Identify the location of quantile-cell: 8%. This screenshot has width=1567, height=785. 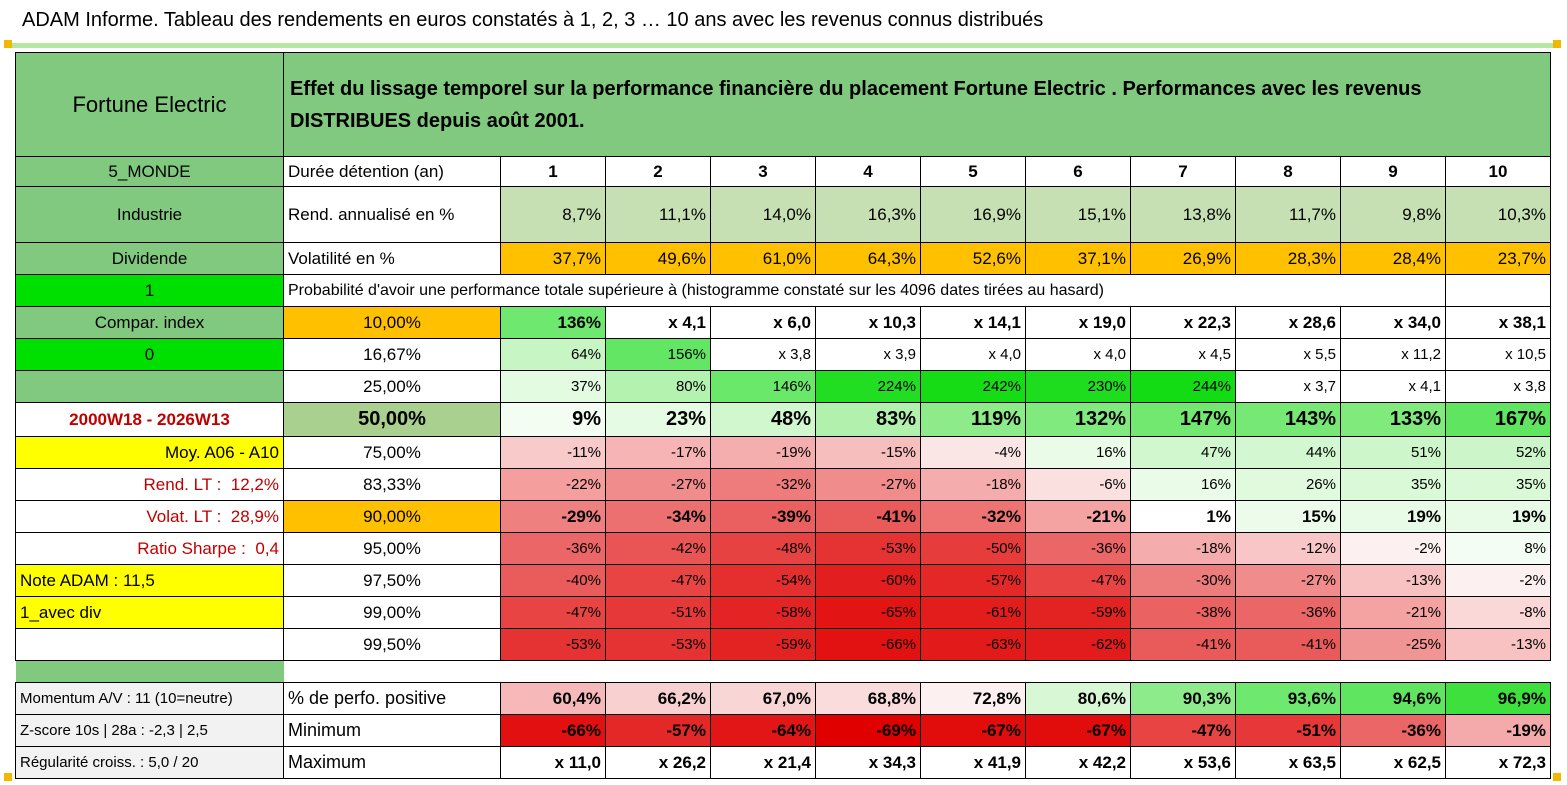
(1498, 548).